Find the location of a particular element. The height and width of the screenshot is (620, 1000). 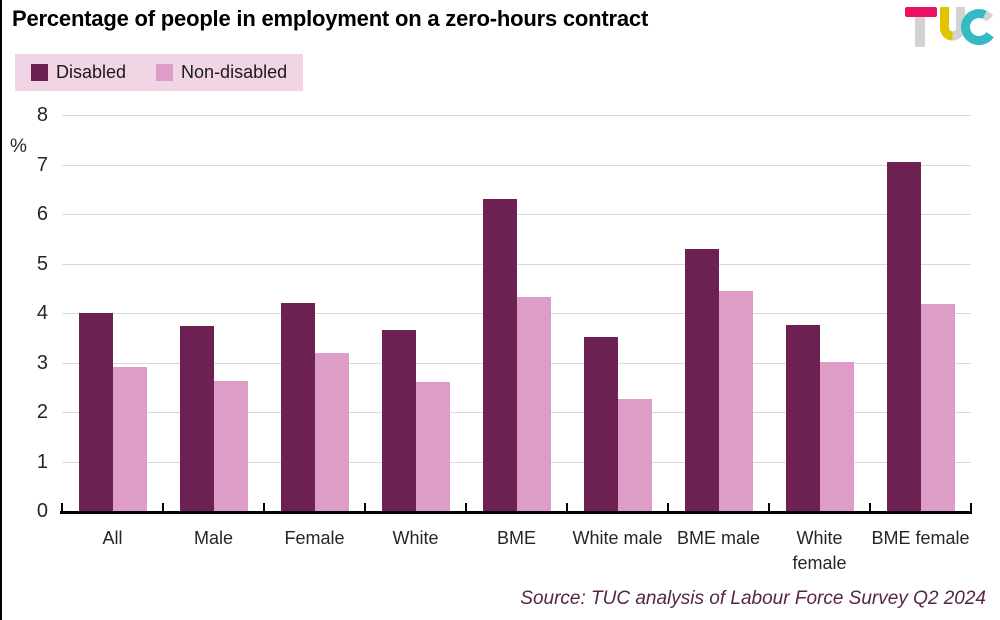

bar-non-disabled-bme is located at coordinates (533, 404).